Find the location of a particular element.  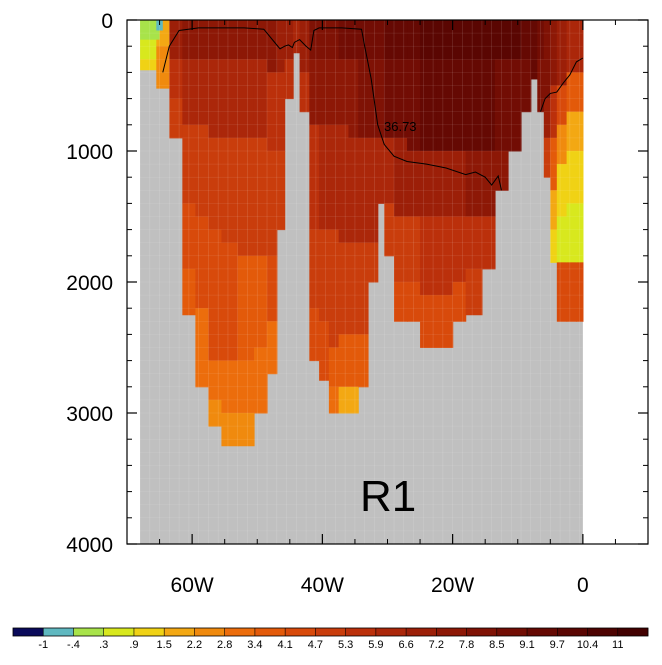

colorbar-border is located at coordinates (330, 632).